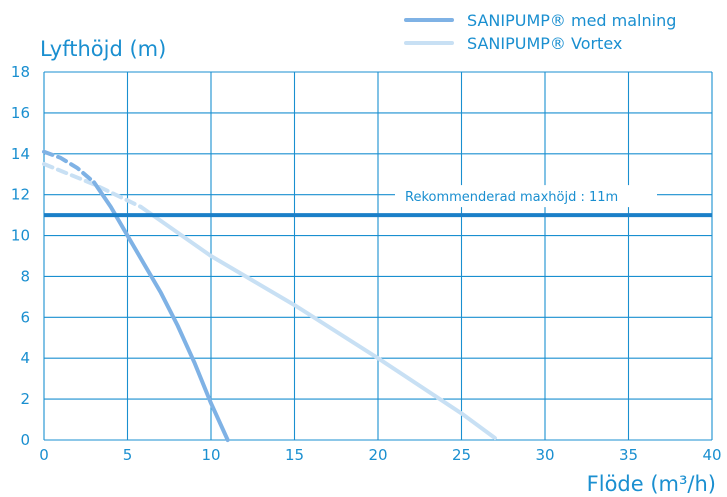 The image size is (727, 497). What do you see at coordinates (20, 113) in the screenshot?
I see `y-tick-label-8: 16` at bounding box center [20, 113].